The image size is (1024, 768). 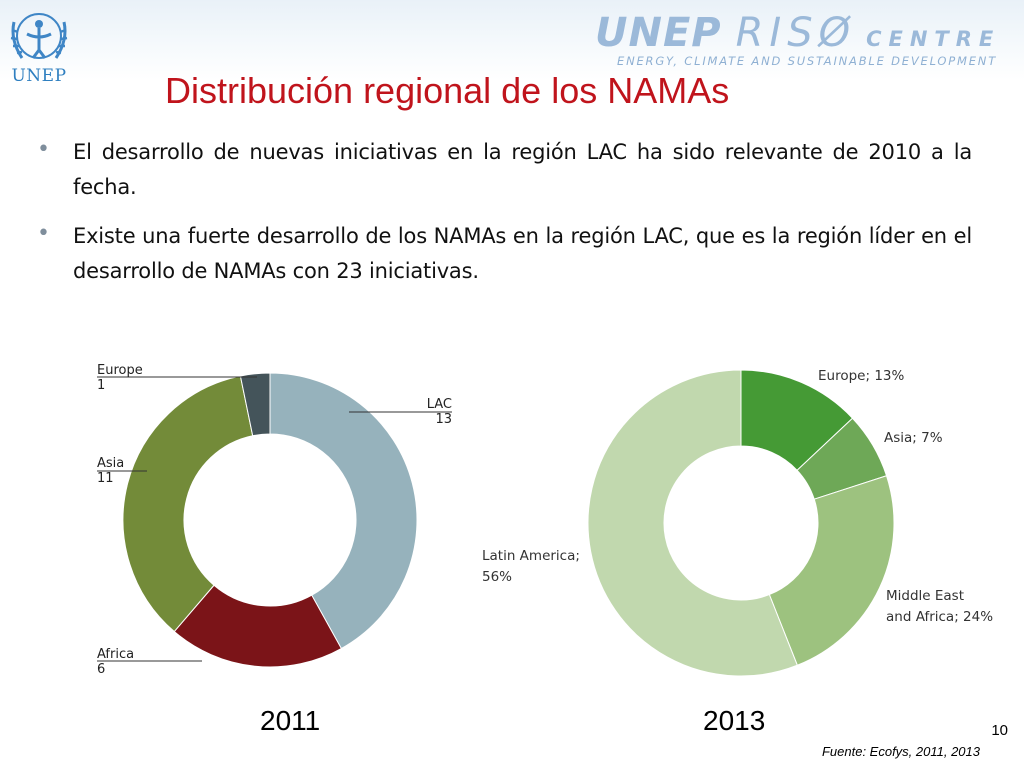 What do you see at coordinates (531, 556) in the screenshot?
I see `chart-2013-label-latin-america-line-1: Latin America;` at bounding box center [531, 556].